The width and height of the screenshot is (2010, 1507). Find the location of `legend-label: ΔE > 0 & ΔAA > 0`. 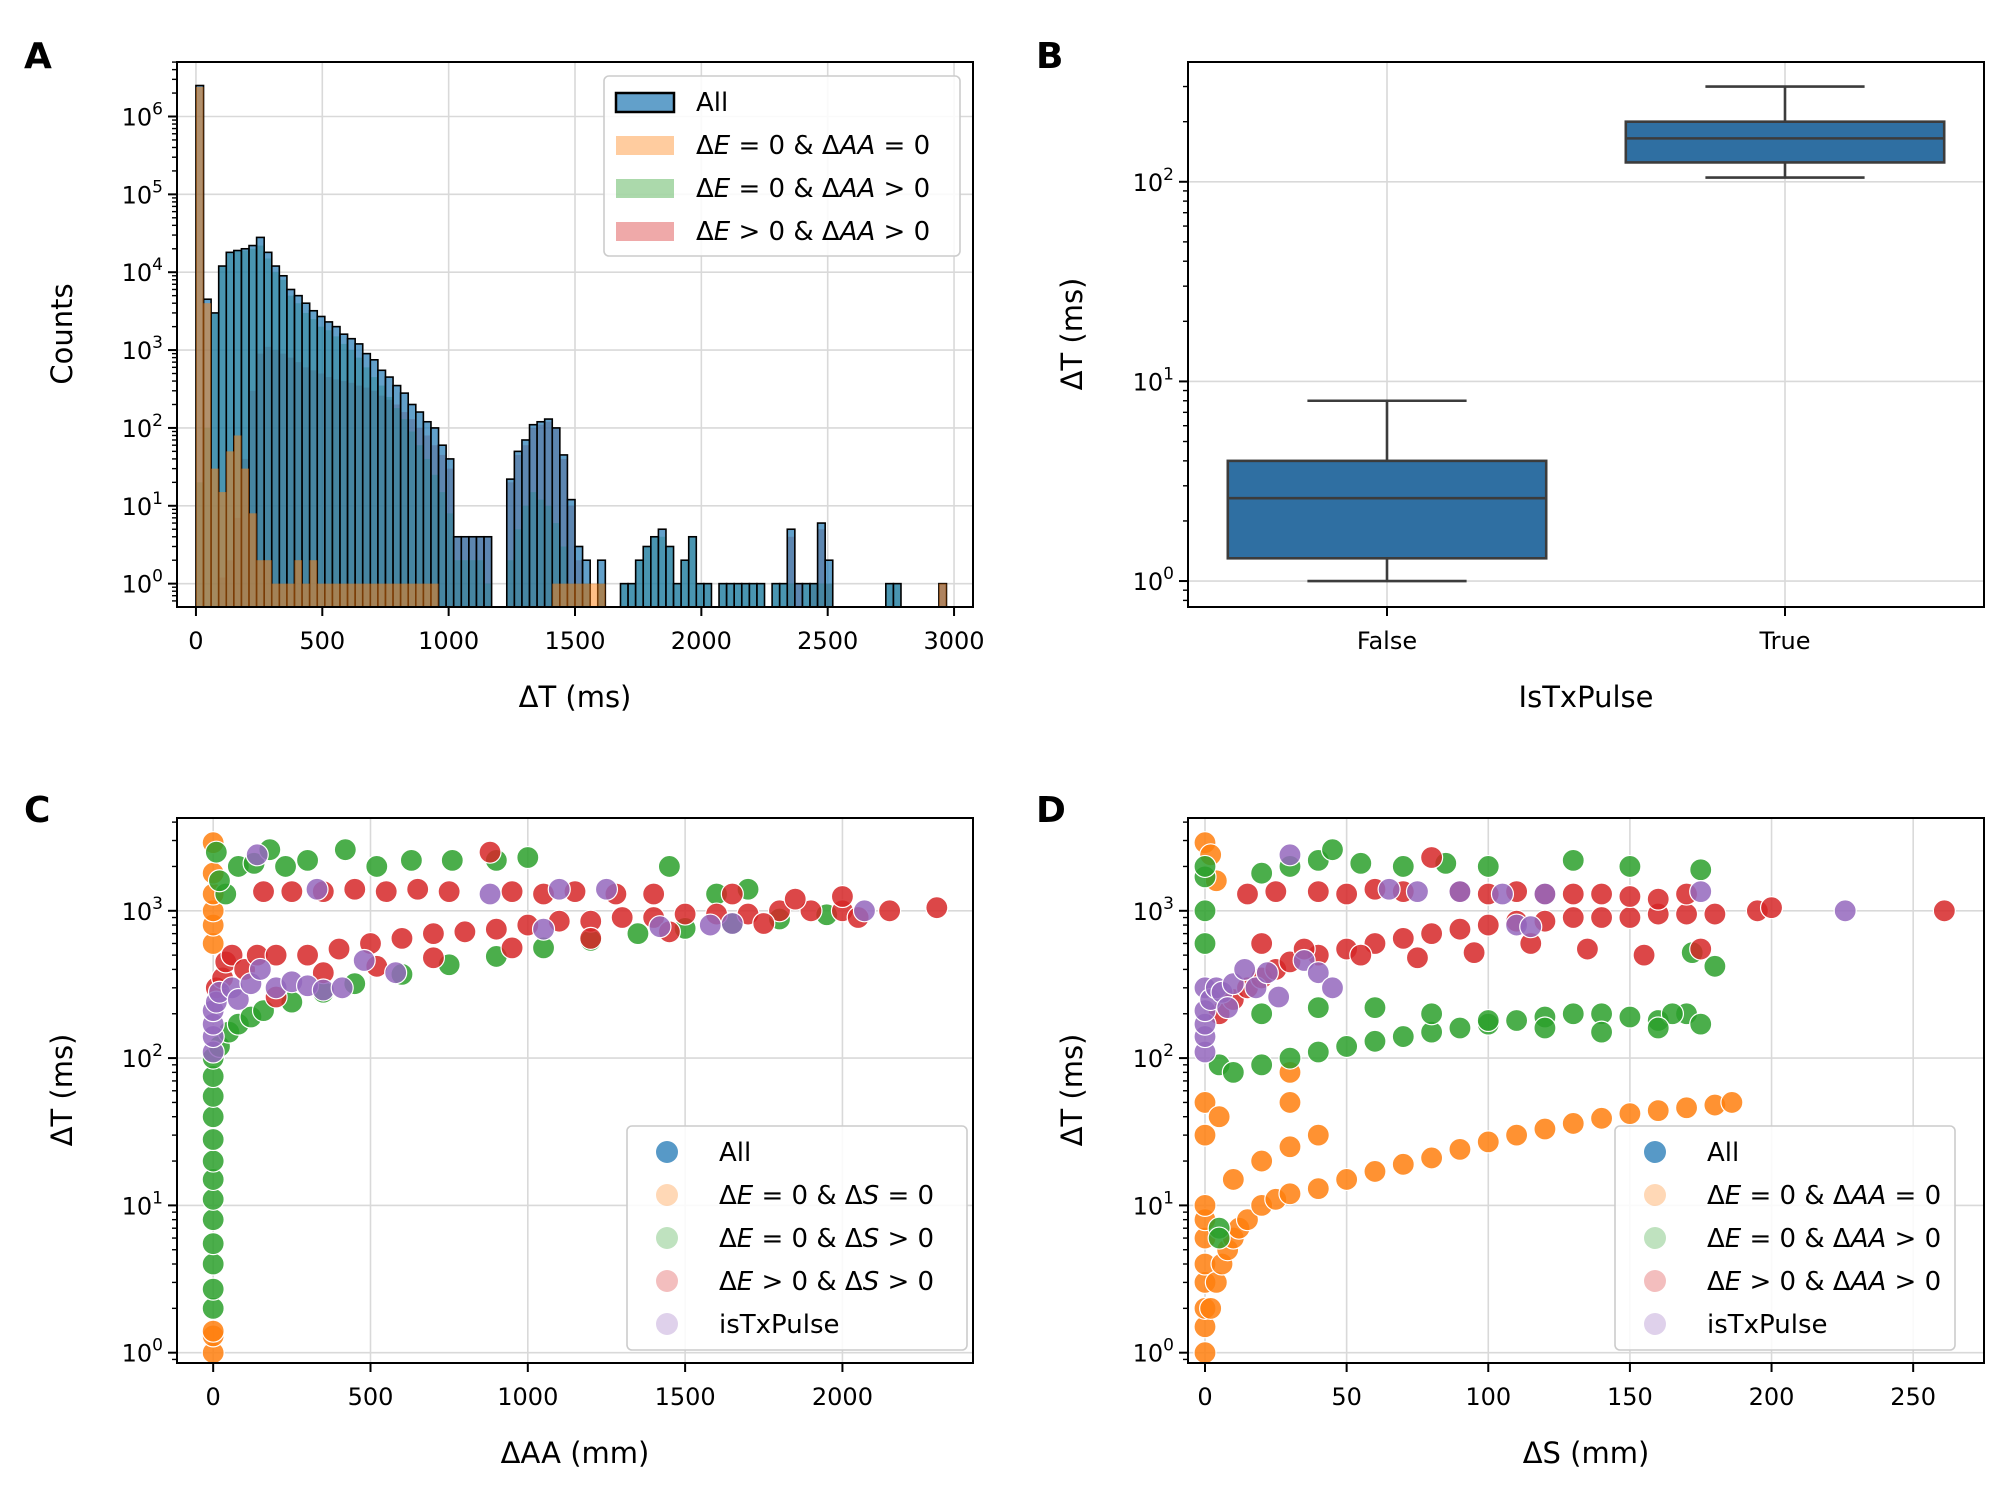

legend-label: ΔE > 0 & ΔAA > 0 is located at coordinates (813, 232).